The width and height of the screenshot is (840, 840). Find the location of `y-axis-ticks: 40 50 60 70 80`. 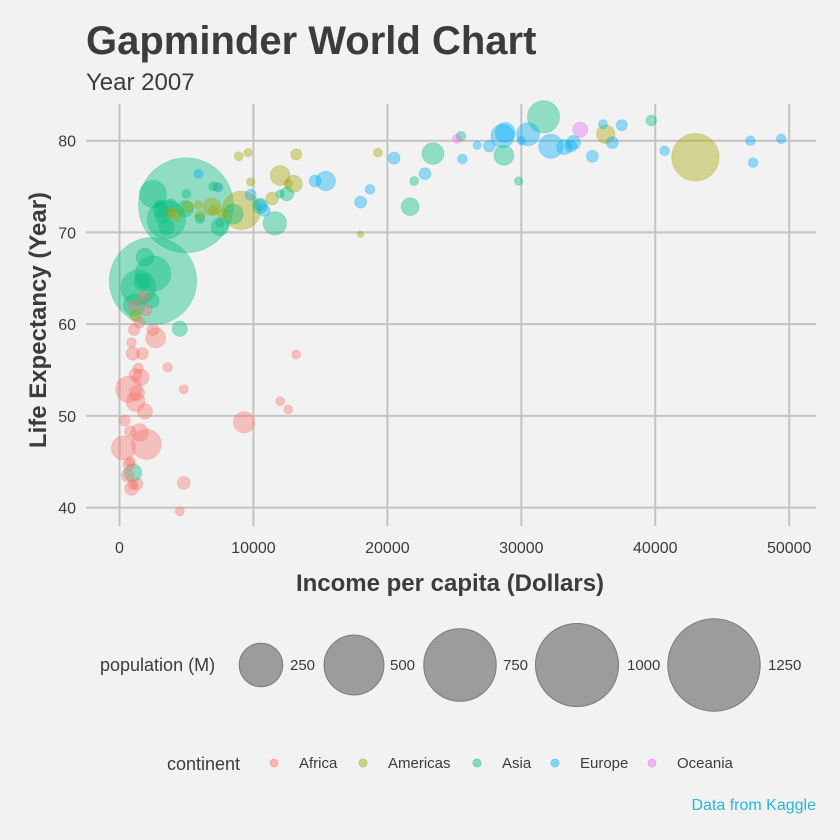

y-axis-ticks: 40 50 60 70 80 is located at coordinates (67, 326).